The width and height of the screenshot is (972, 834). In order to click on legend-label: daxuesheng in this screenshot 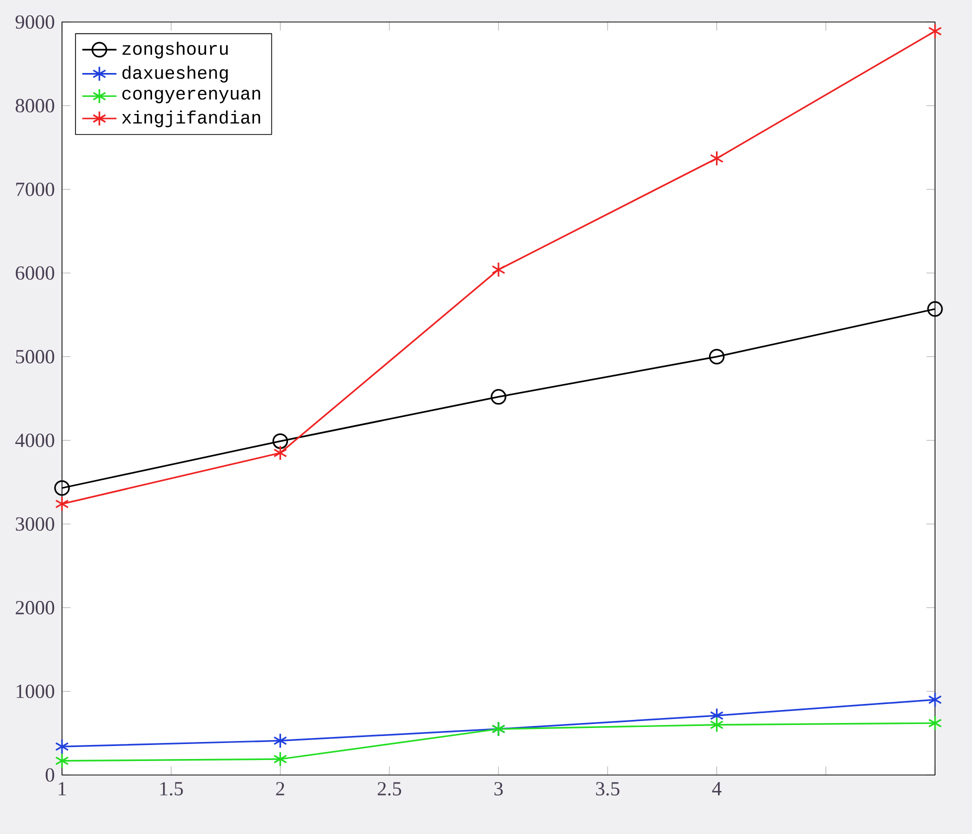, I will do `click(175, 74)`.